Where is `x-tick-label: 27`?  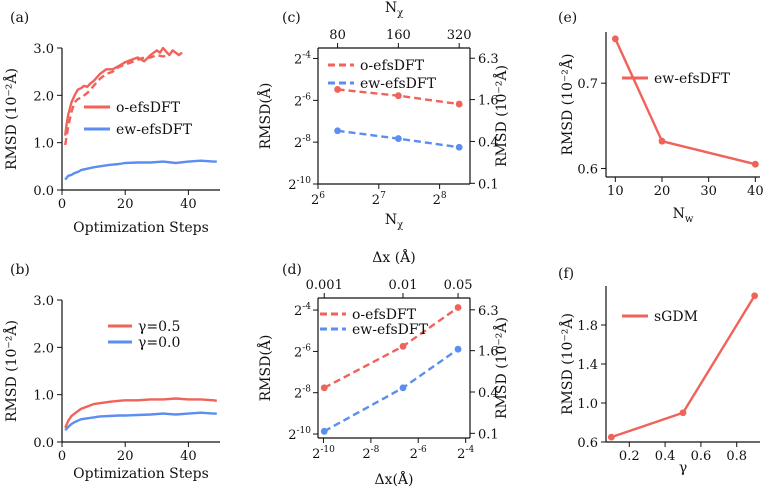 x-tick-label: 27 is located at coordinates (379, 199).